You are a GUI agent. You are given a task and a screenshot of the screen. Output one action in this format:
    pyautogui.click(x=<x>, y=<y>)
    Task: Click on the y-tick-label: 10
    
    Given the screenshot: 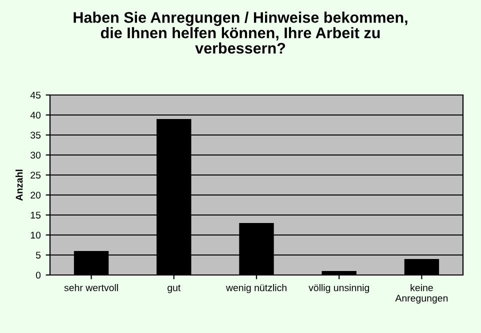 What is the action you would take?
    pyautogui.click(x=35, y=235)
    